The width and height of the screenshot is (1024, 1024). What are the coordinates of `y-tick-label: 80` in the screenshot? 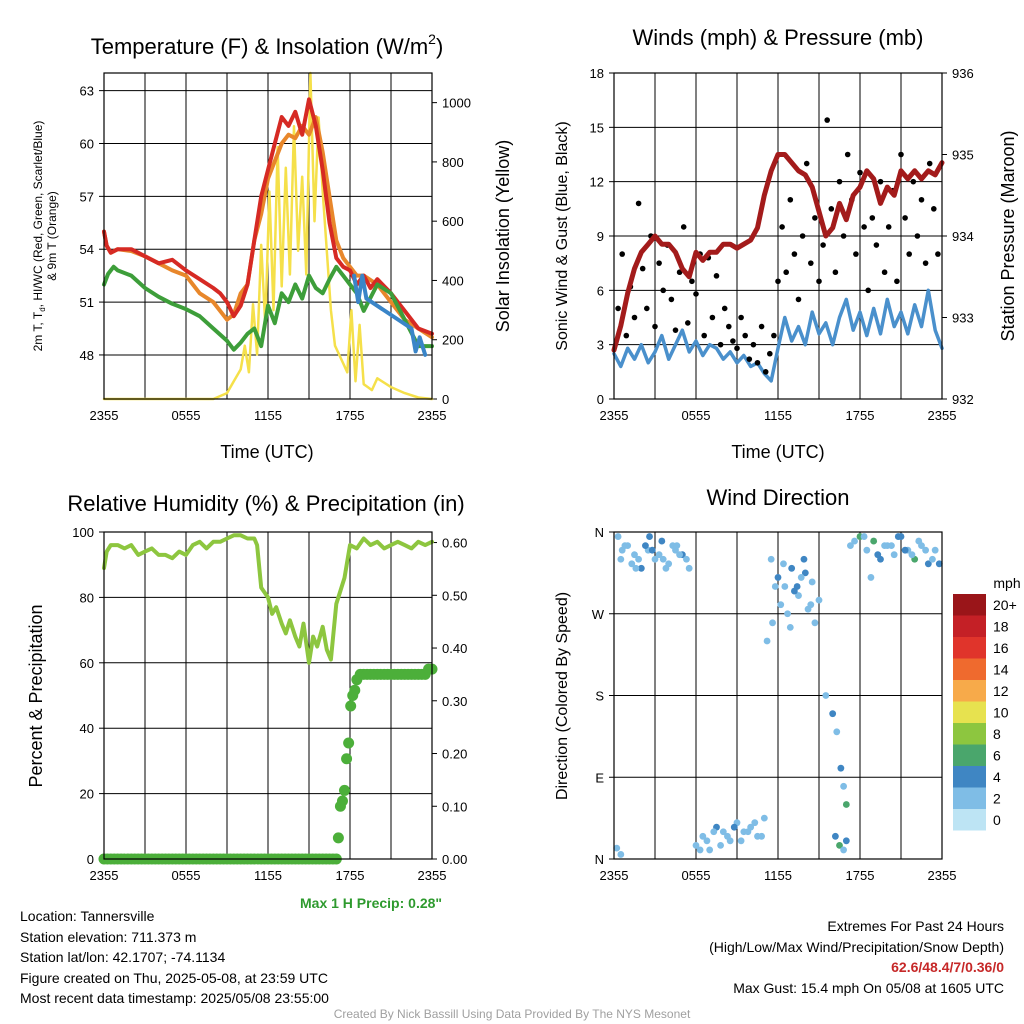 It's located at (87, 597).